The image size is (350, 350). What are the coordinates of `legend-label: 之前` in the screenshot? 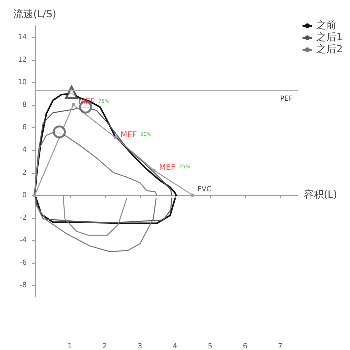 It's located at (326, 26).